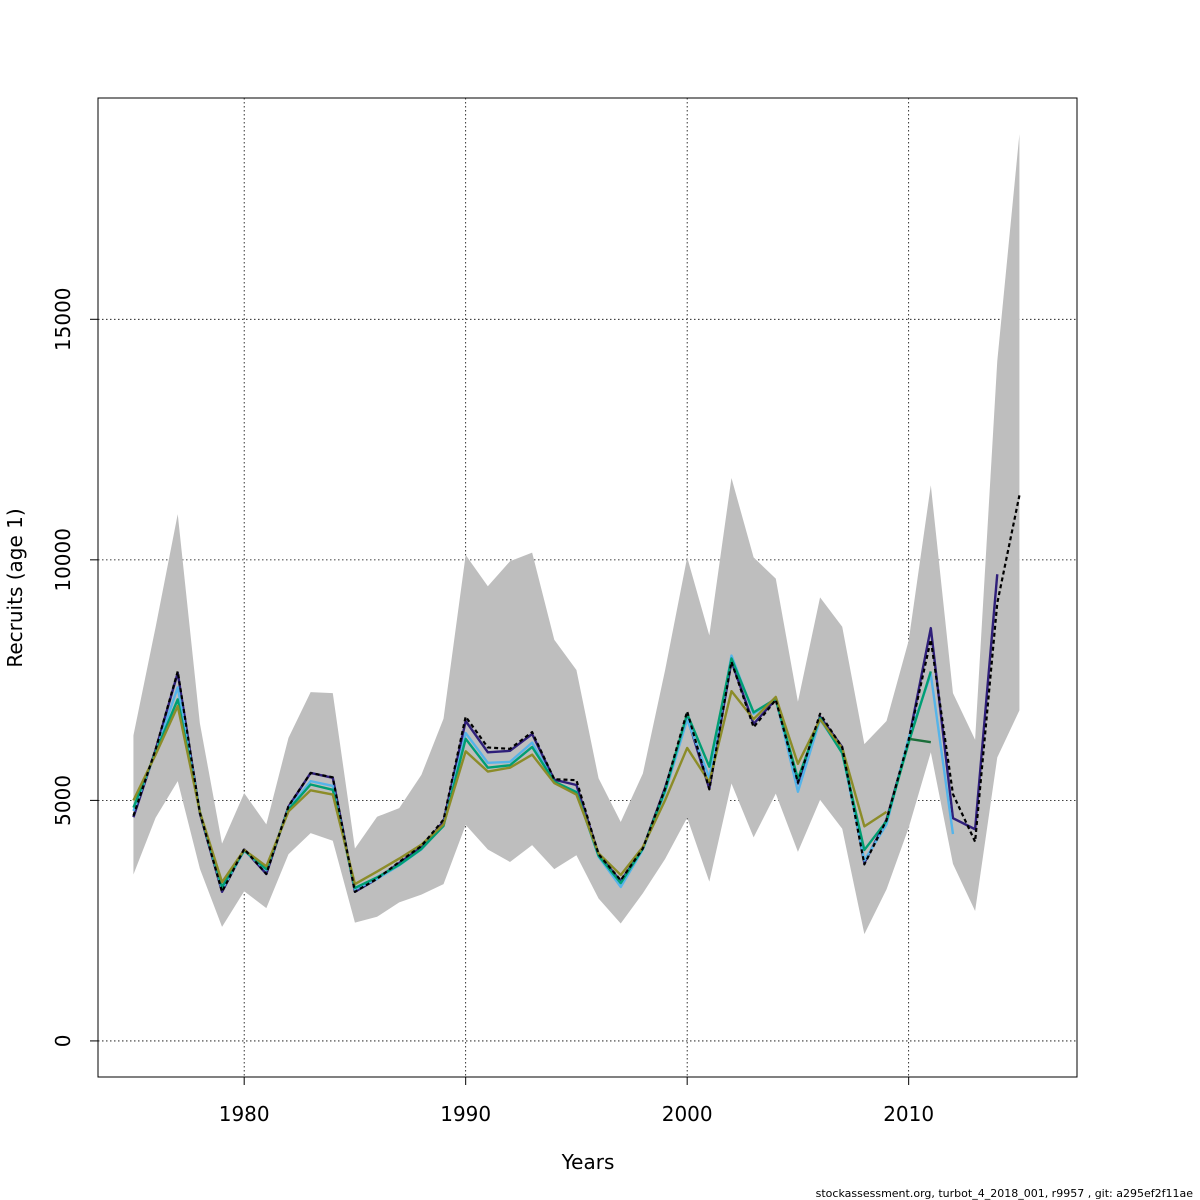 Image resolution: width=1200 pixels, height=1200 pixels. Describe the element at coordinates (63, 1041) in the screenshot. I see `y-tick-label: 0` at that location.